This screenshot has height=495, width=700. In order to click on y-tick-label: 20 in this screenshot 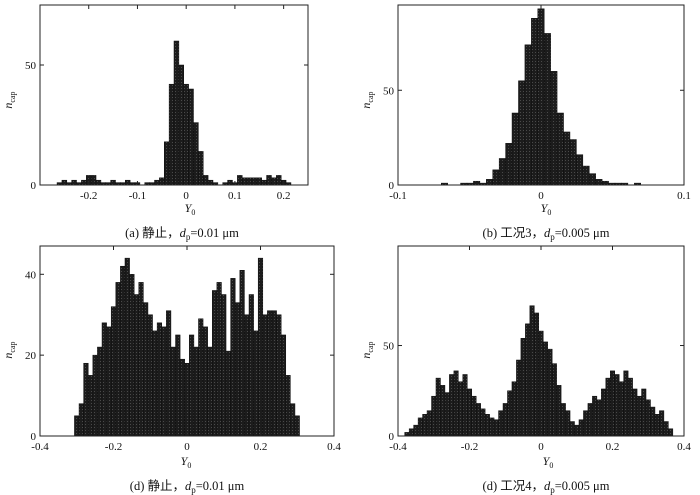, I will do `click(31, 356)`.